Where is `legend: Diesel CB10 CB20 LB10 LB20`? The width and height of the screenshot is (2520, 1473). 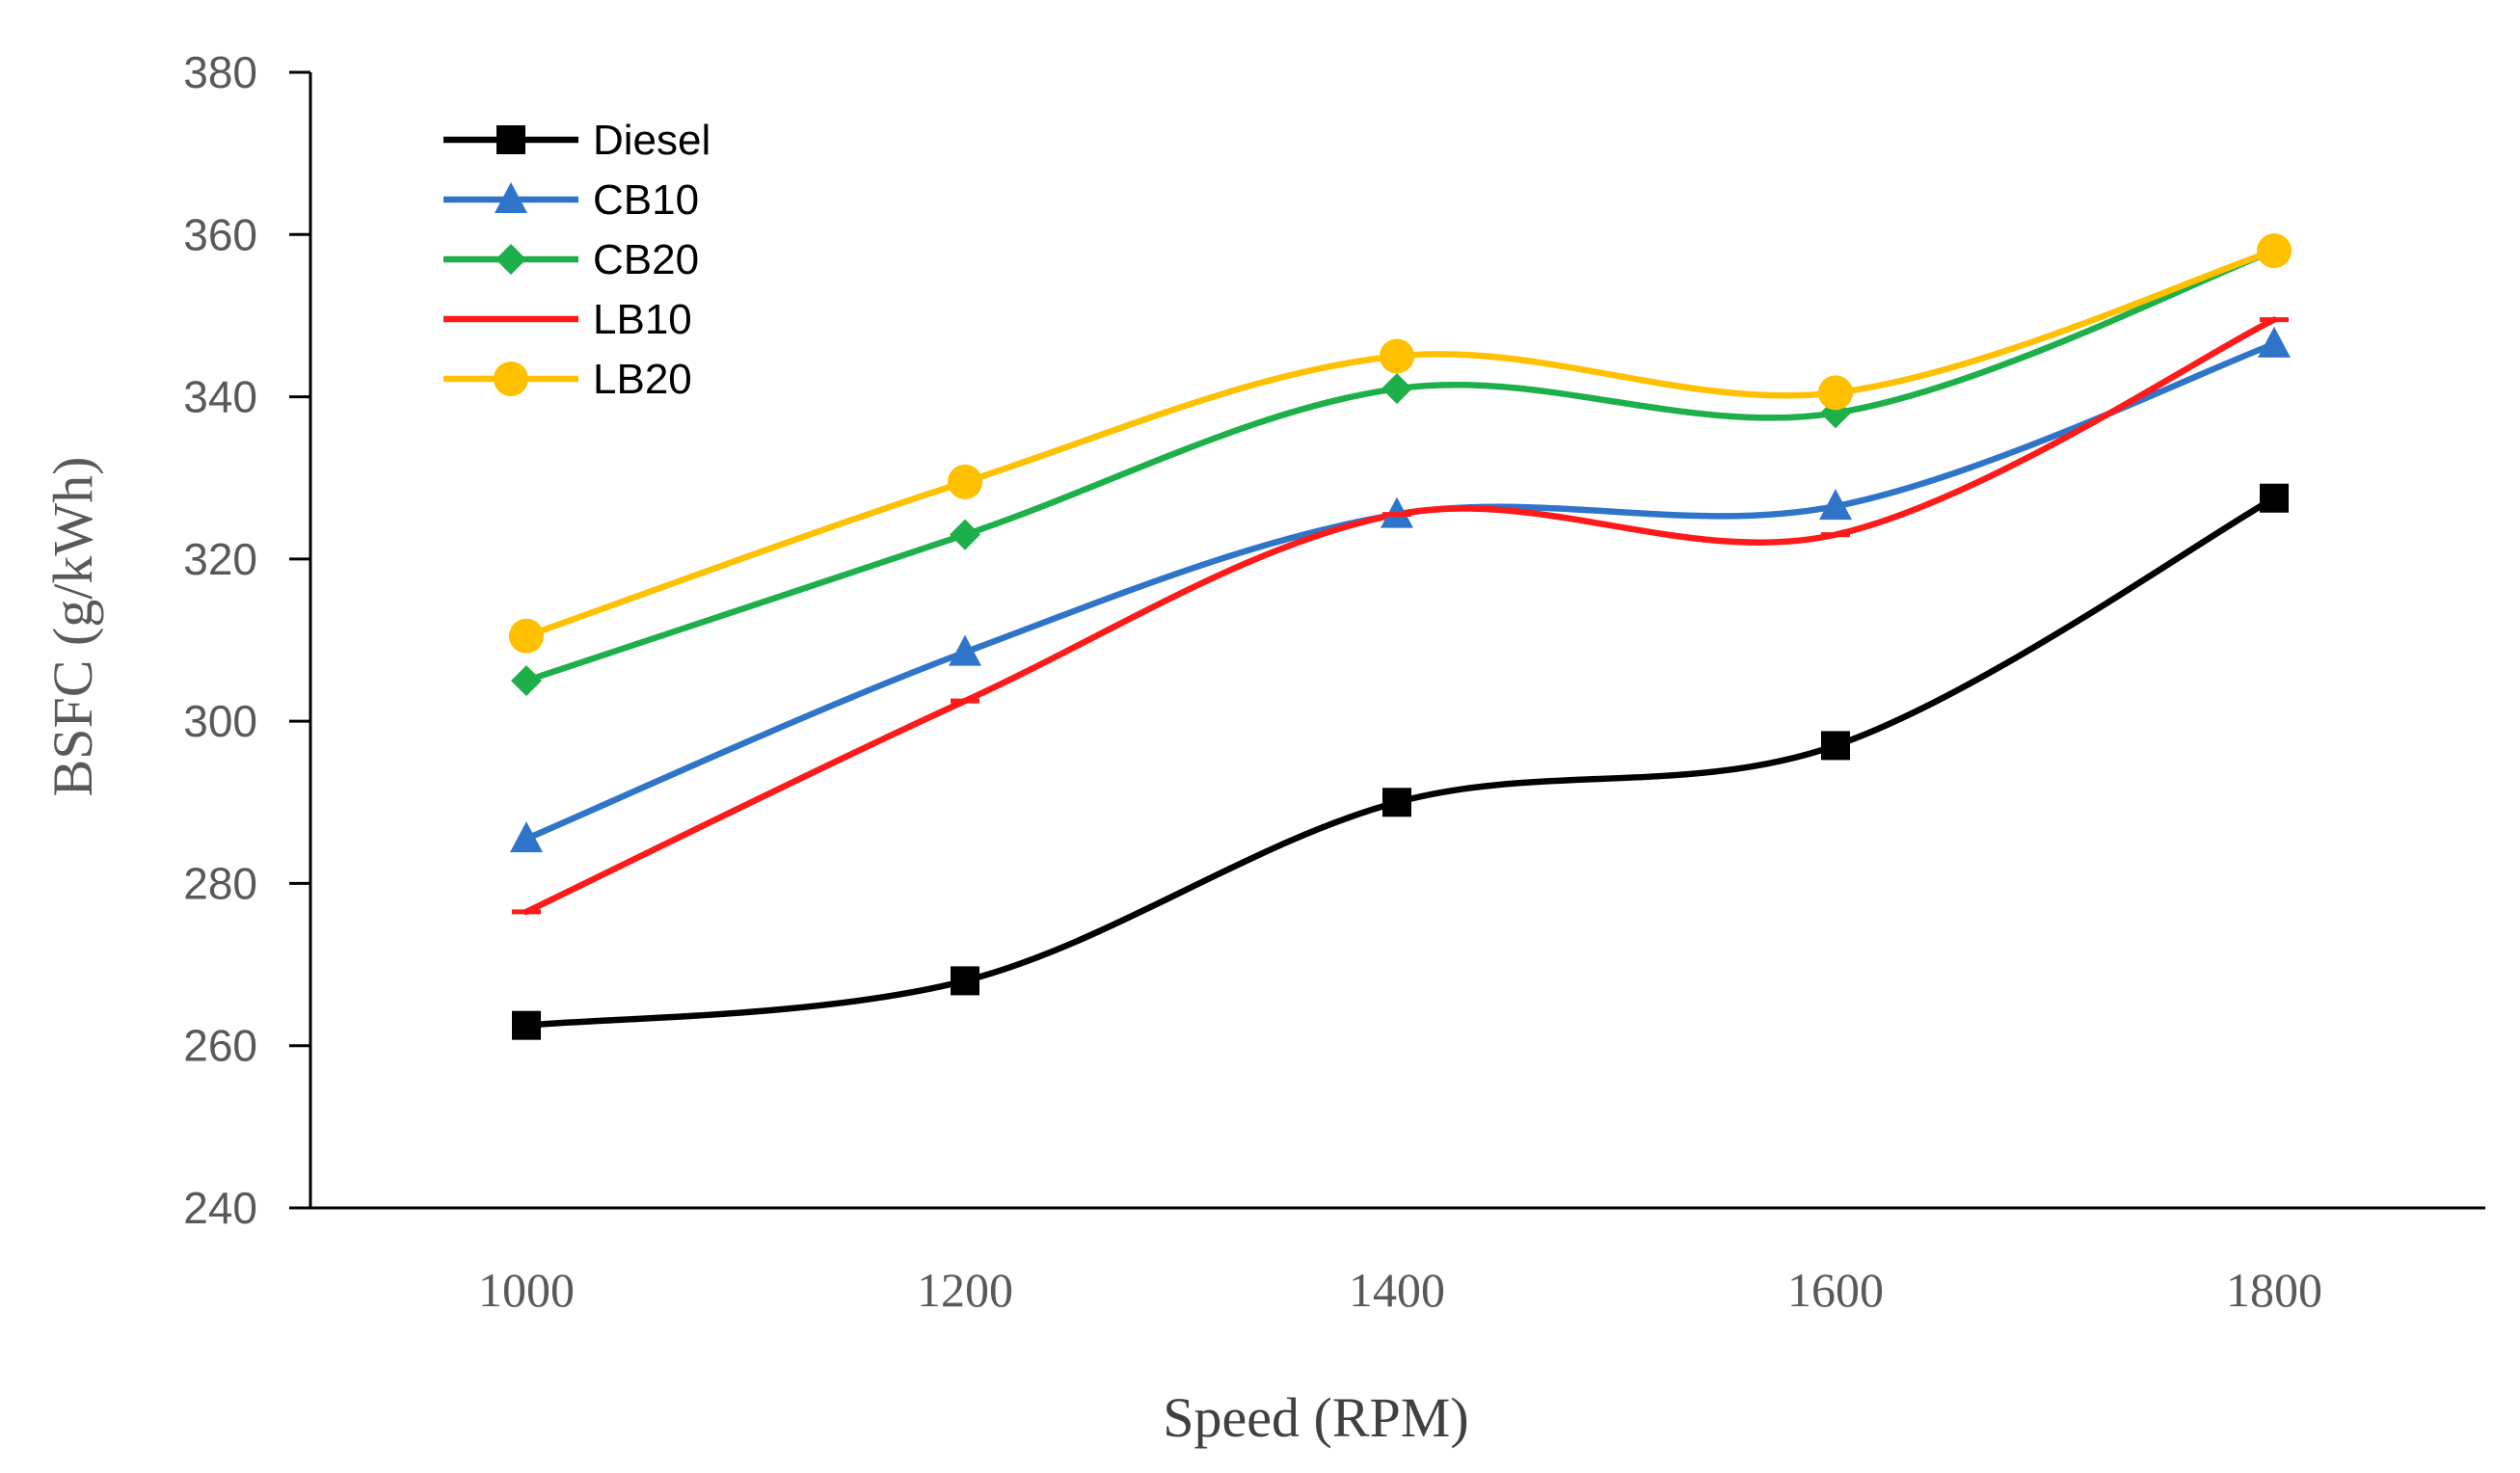
legend: Diesel CB10 CB20 LB10 LB20 is located at coordinates (576, 260).